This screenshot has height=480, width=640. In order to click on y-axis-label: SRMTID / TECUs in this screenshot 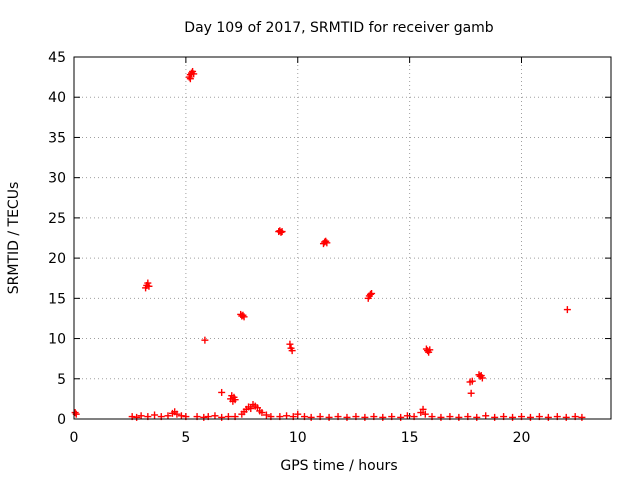, I will do `click(14, 238)`.